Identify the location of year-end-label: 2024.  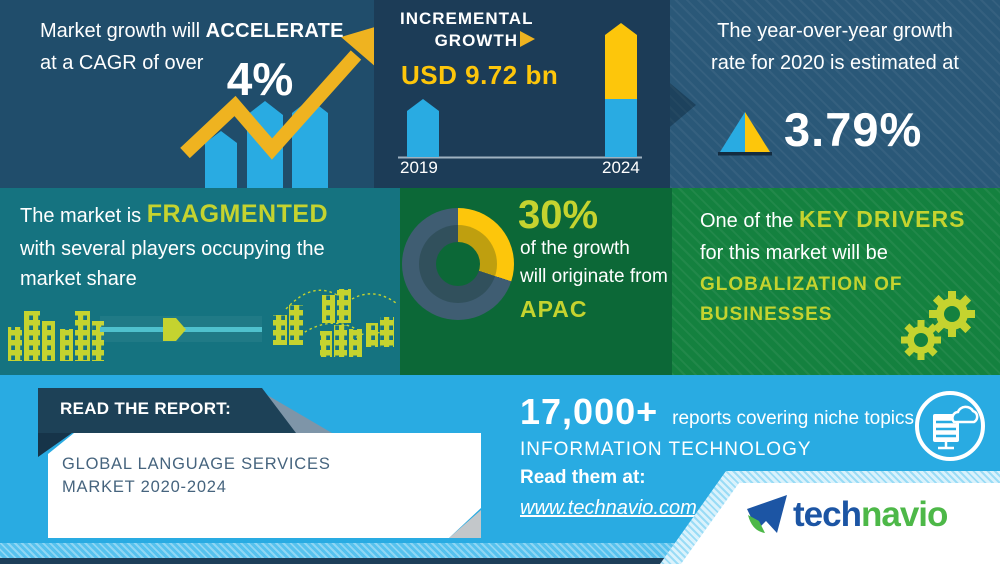
(621, 167).